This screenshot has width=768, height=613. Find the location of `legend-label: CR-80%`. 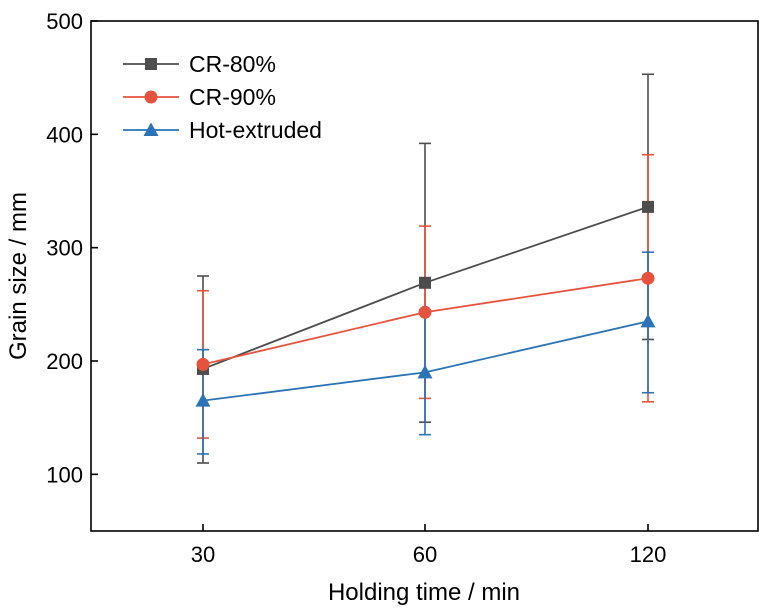

legend-label: CR-80% is located at coordinates (232, 64).